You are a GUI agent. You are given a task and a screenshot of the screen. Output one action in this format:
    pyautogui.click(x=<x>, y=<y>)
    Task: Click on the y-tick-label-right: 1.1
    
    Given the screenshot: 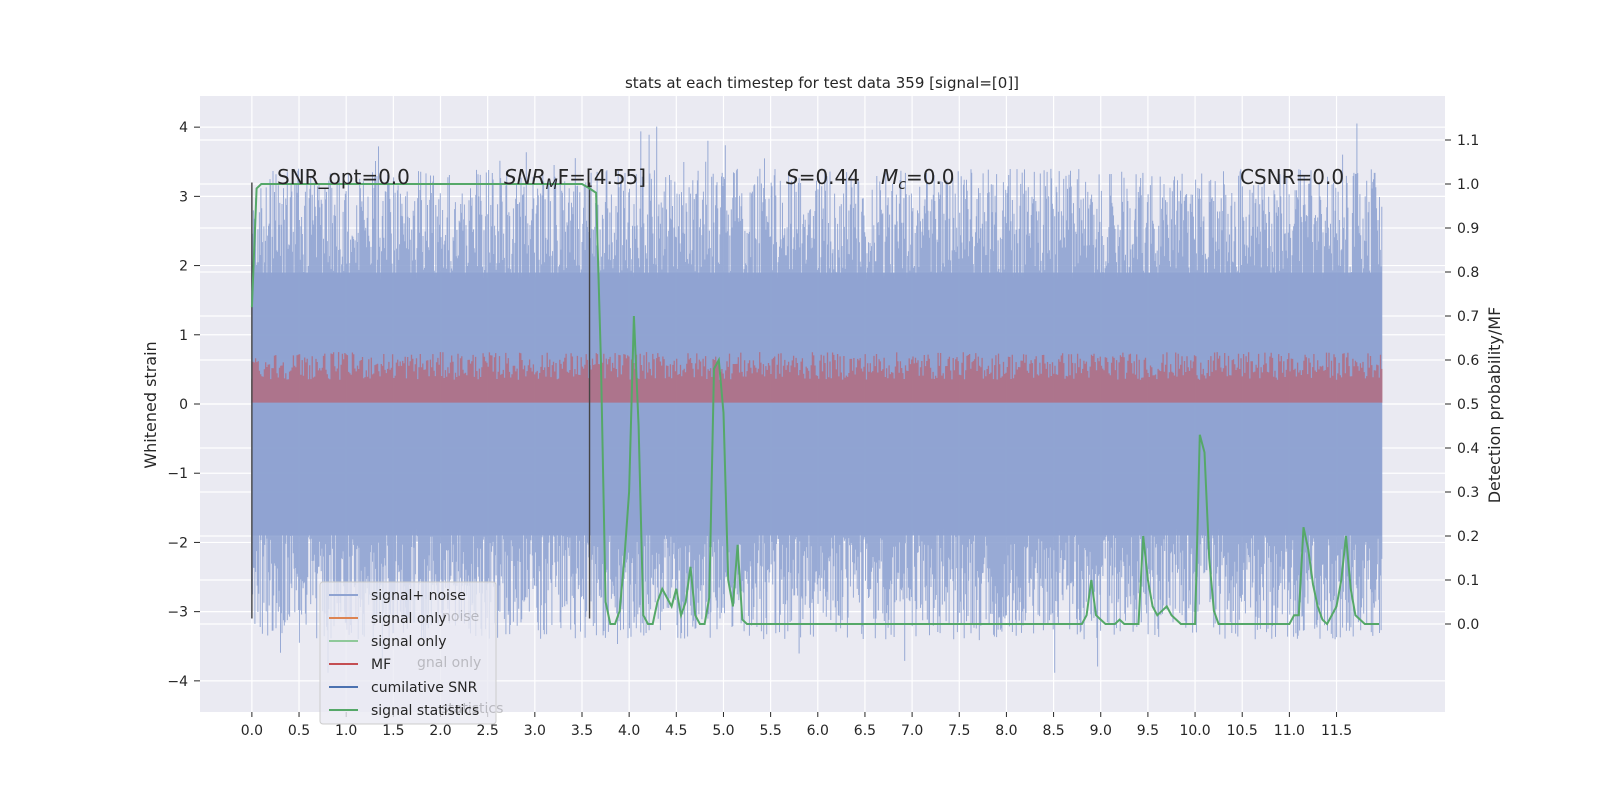 What is the action you would take?
    pyautogui.click(x=1468, y=141)
    